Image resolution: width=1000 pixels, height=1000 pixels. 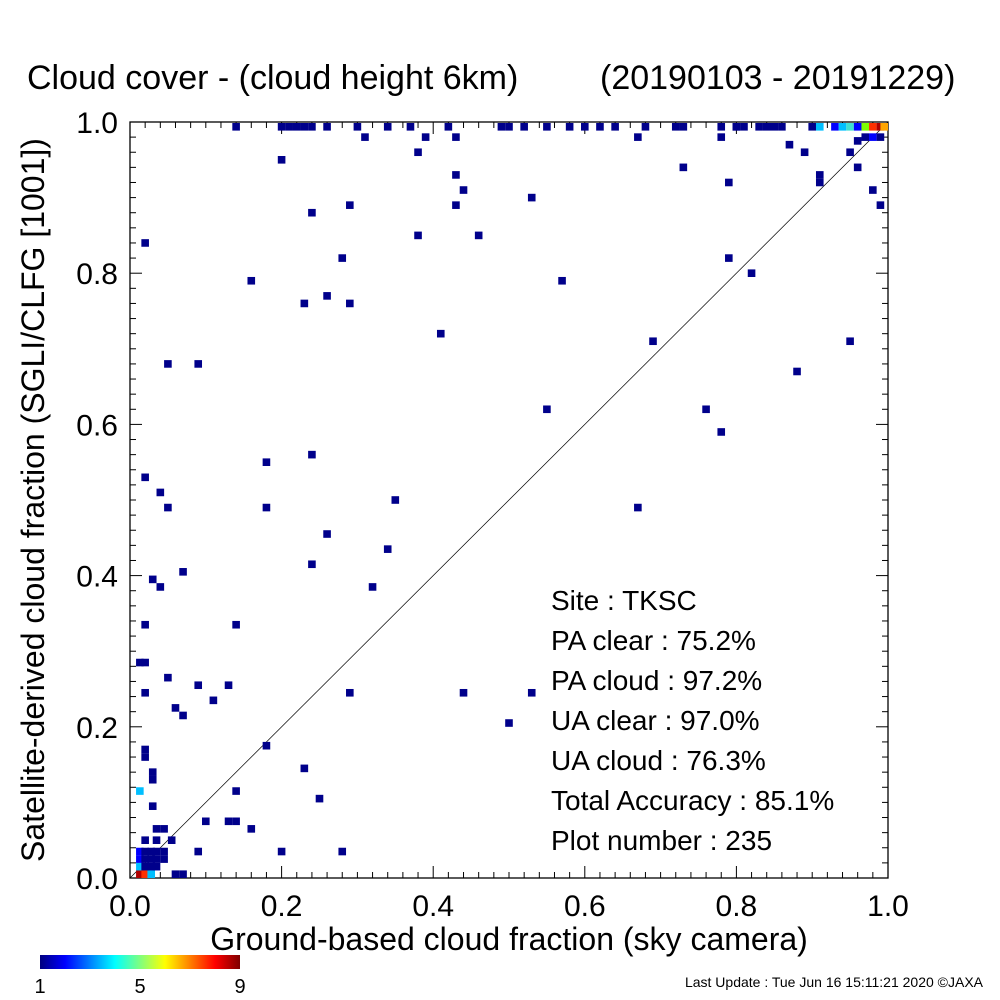 What do you see at coordinates (653, 640) in the screenshot?
I see `stat-line: PA clear : 75.2%` at bounding box center [653, 640].